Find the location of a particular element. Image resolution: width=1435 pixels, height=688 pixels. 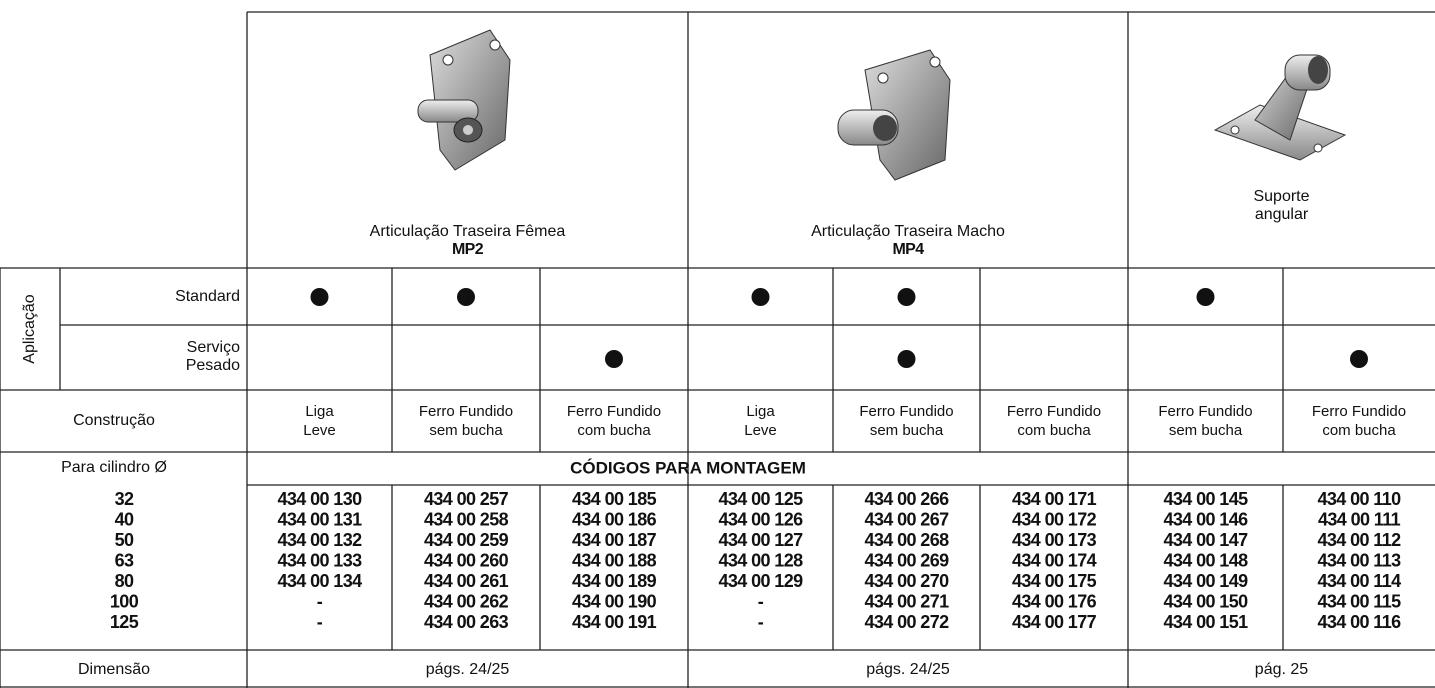

code: 434 00 173 is located at coordinates (1054, 540).